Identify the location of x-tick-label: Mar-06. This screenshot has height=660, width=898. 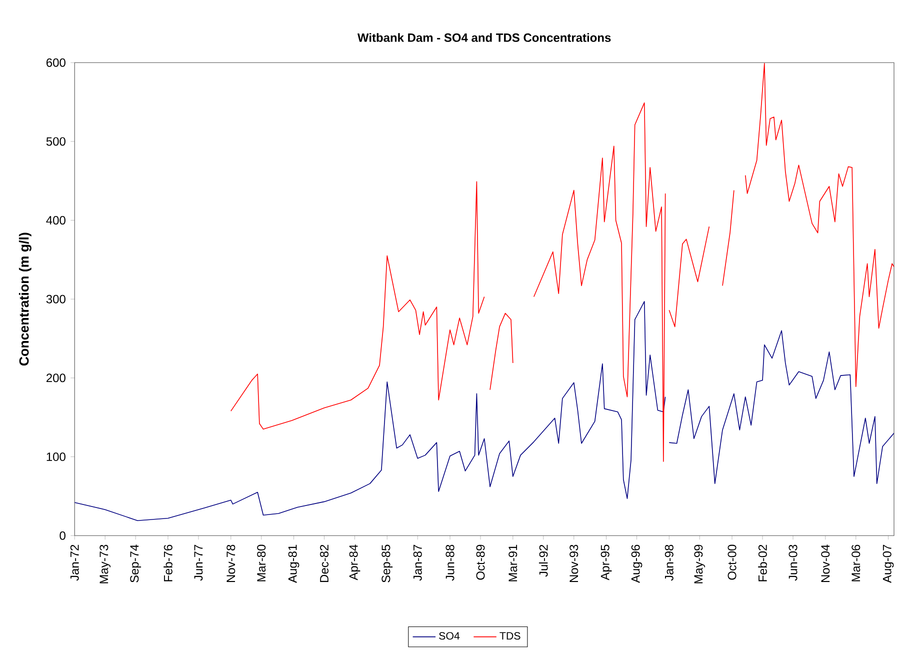
(856, 563).